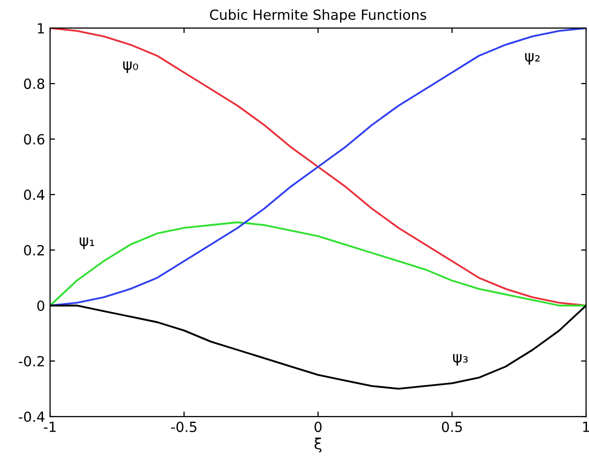 The height and width of the screenshot is (468, 589). I want to click on y-tick-label: 1, so click(41, 28).